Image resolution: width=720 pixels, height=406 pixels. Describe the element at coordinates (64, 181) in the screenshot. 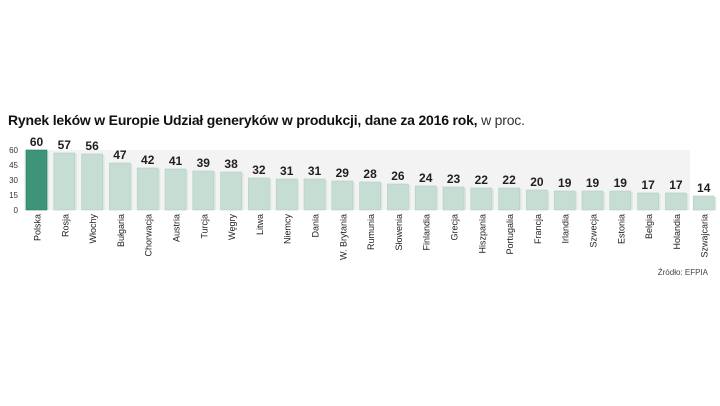

I see `bar-Rosja` at that location.